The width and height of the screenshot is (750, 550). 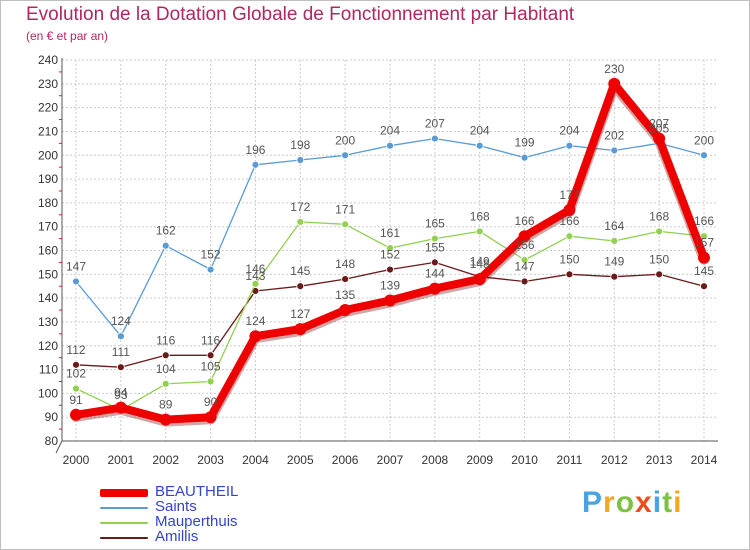 I want to click on data-label: 205, so click(x=659, y=128).